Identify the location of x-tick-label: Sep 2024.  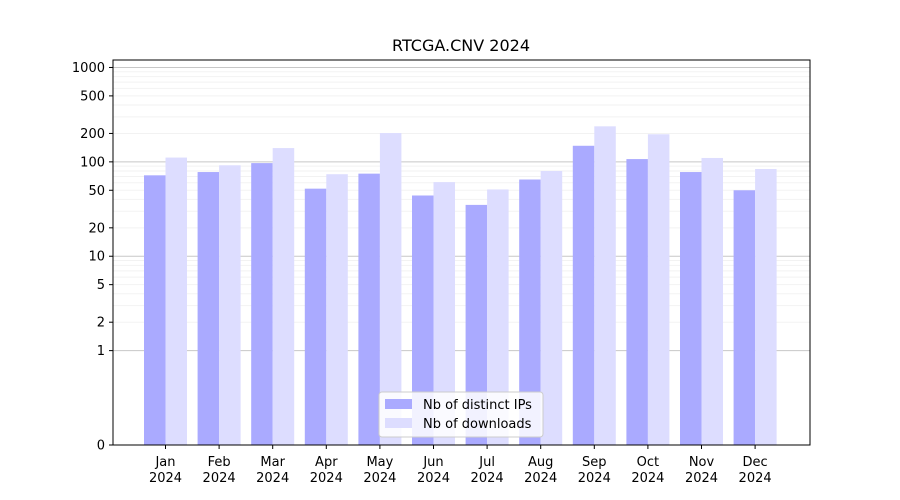
(594, 470).